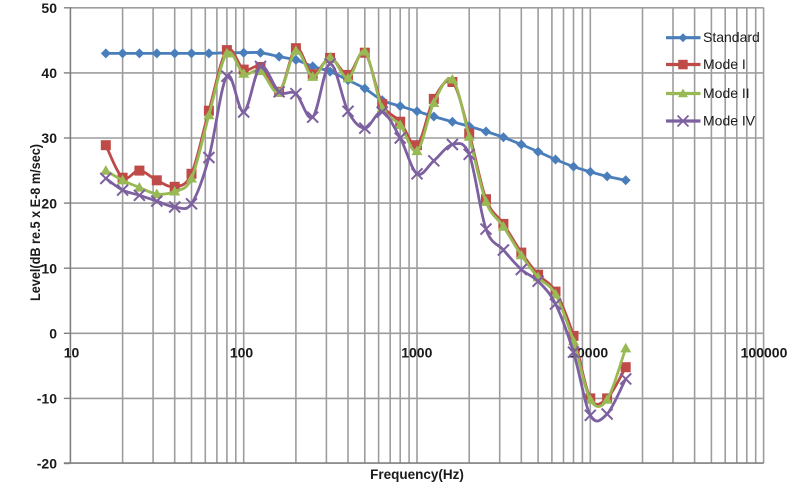 The width and height of the screenshot is (800, 502). I want to click on svg-text: 100, so click(242, 353).